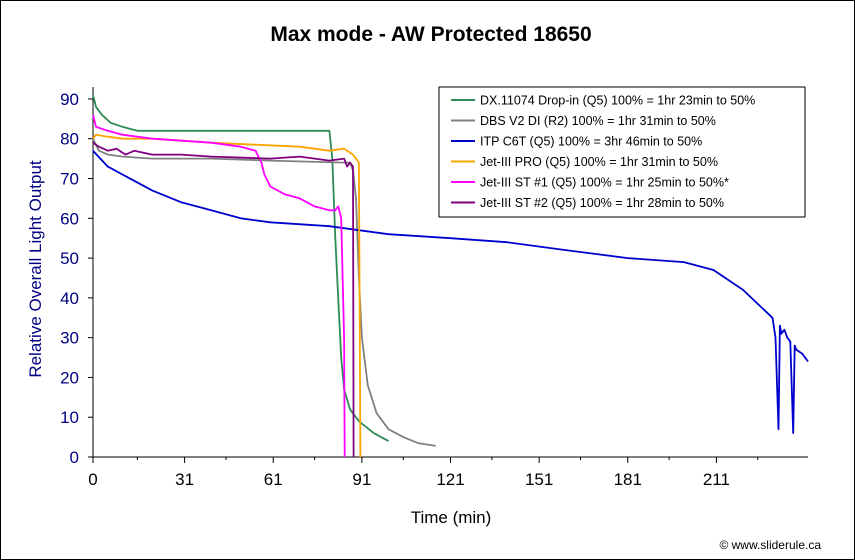  Describe the element at coordinates (273, 479) in the screenshot. I see `x-tick-label: 61` at that location.